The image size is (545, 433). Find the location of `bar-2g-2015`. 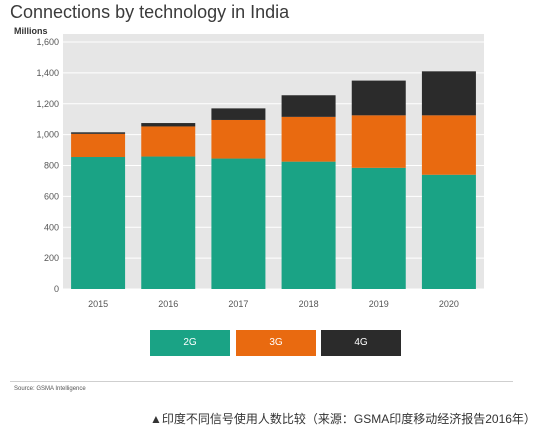

bar-2g-2015 is located at coordinates (98, 223).